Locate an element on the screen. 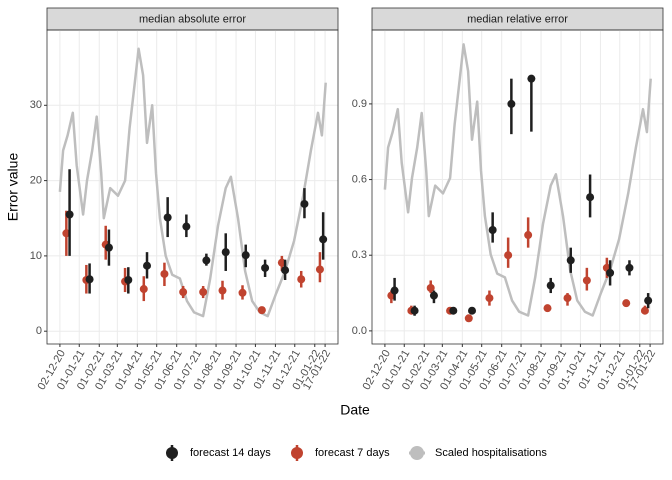 The image size is (672, 480). strip-title: median absolute error is located at coordinates (192, 19).